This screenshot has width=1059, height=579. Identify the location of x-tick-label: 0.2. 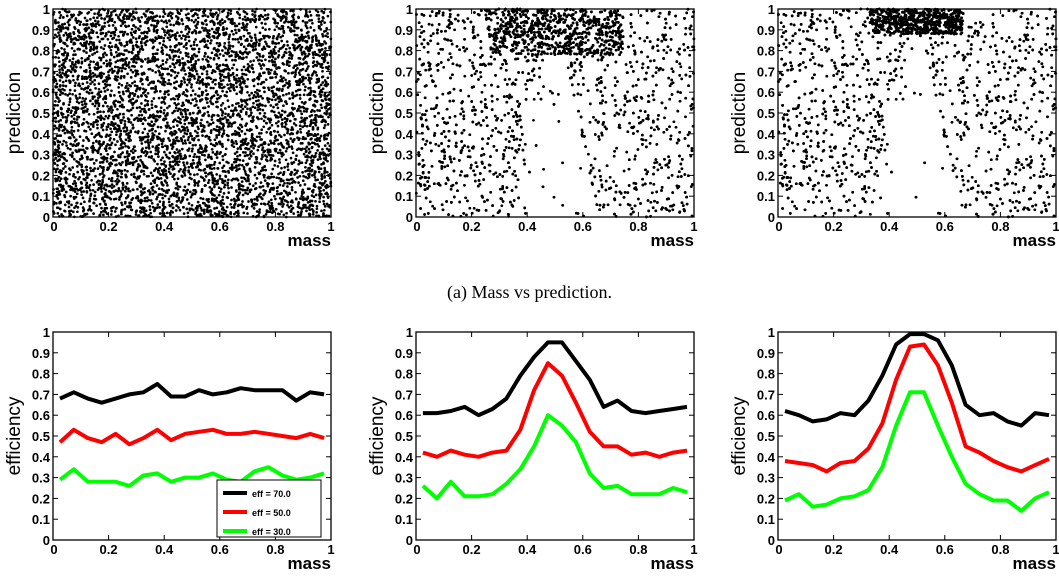
(109, 226).